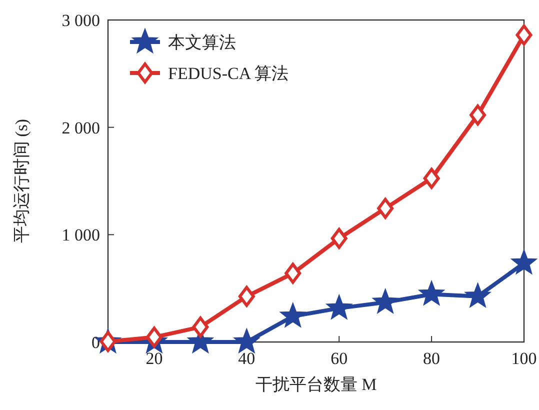 This screenshot has width=539, height=410. Describe the element at coordinates (81, 20) in the screenshot. I see `y-tick-label: 3 000` at that location.